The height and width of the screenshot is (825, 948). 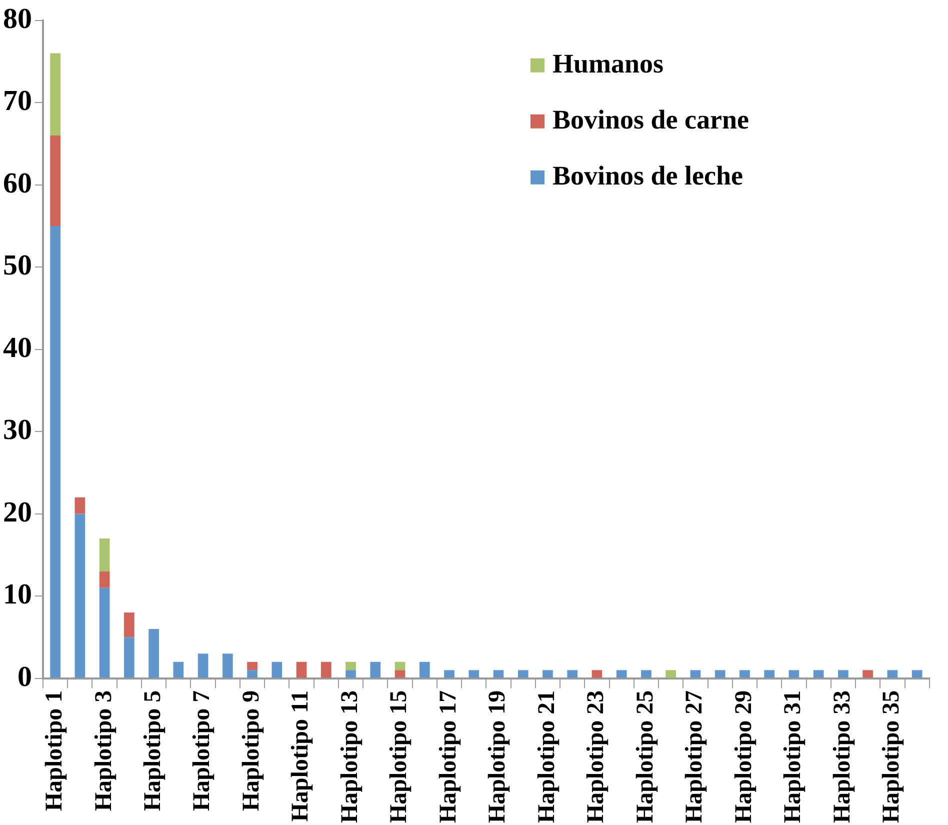 What do you see at coordinates (17, 183) in the screenshot?
I see `y-tick-label: 60` at bounding box center [17, 183].